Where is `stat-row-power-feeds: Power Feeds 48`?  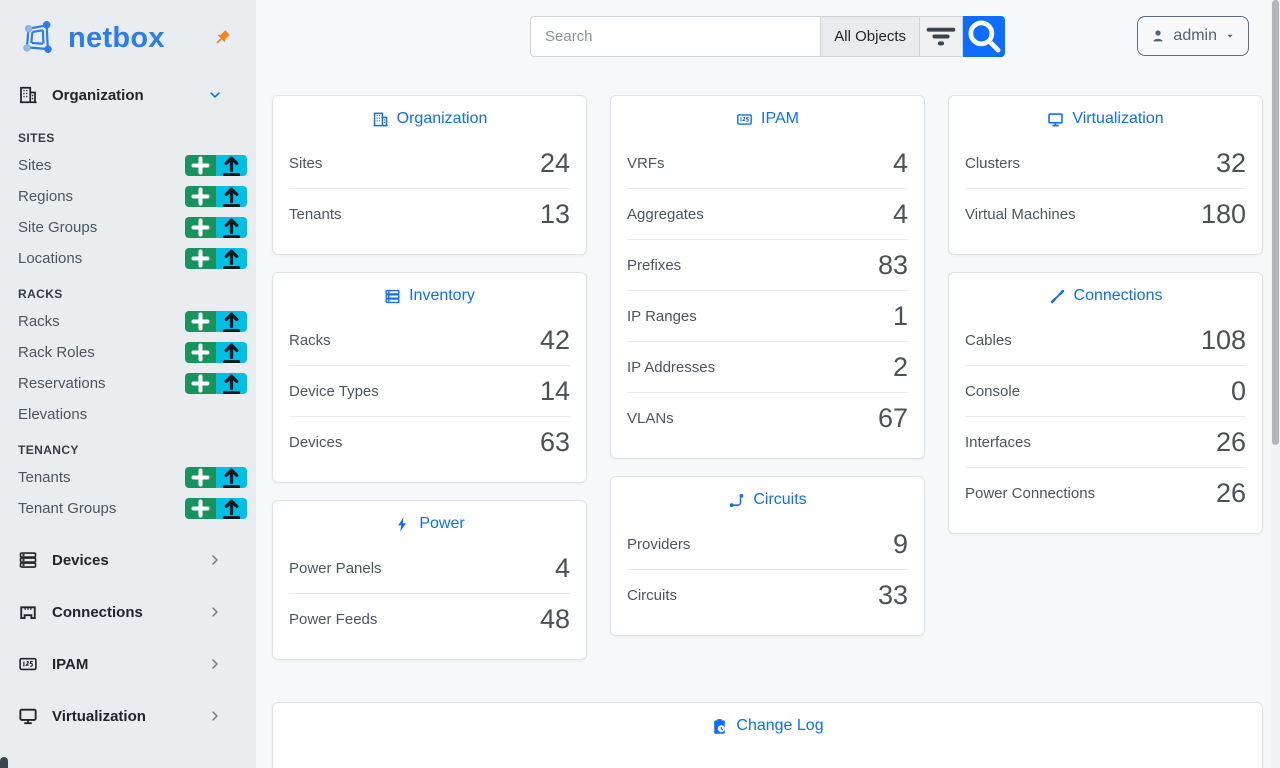
stat-row-power-feeds: Power Feeds 48 is located at coordinates (429, 619).